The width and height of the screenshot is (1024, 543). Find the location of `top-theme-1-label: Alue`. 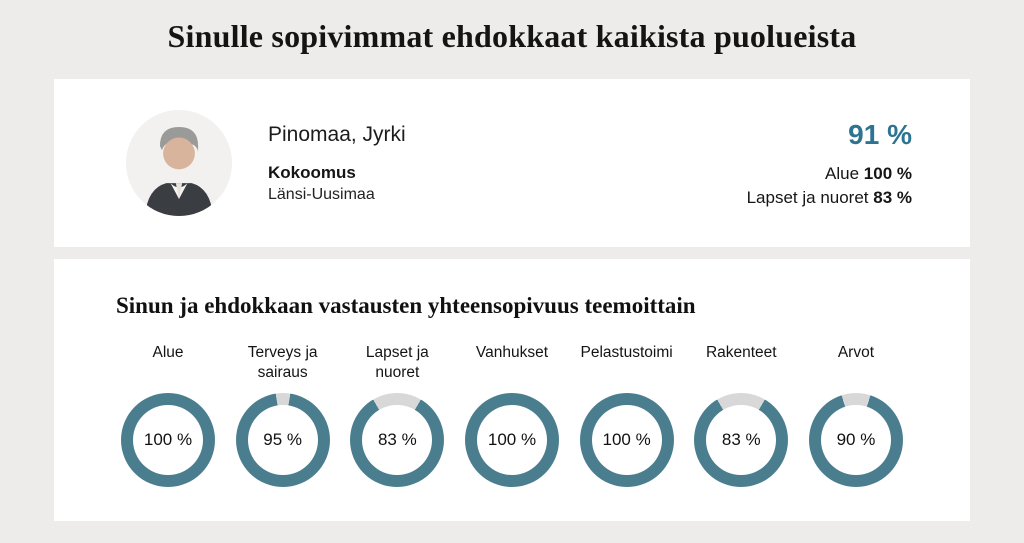

top-theme-1-label: Alue is located at coordinates (842, 173).